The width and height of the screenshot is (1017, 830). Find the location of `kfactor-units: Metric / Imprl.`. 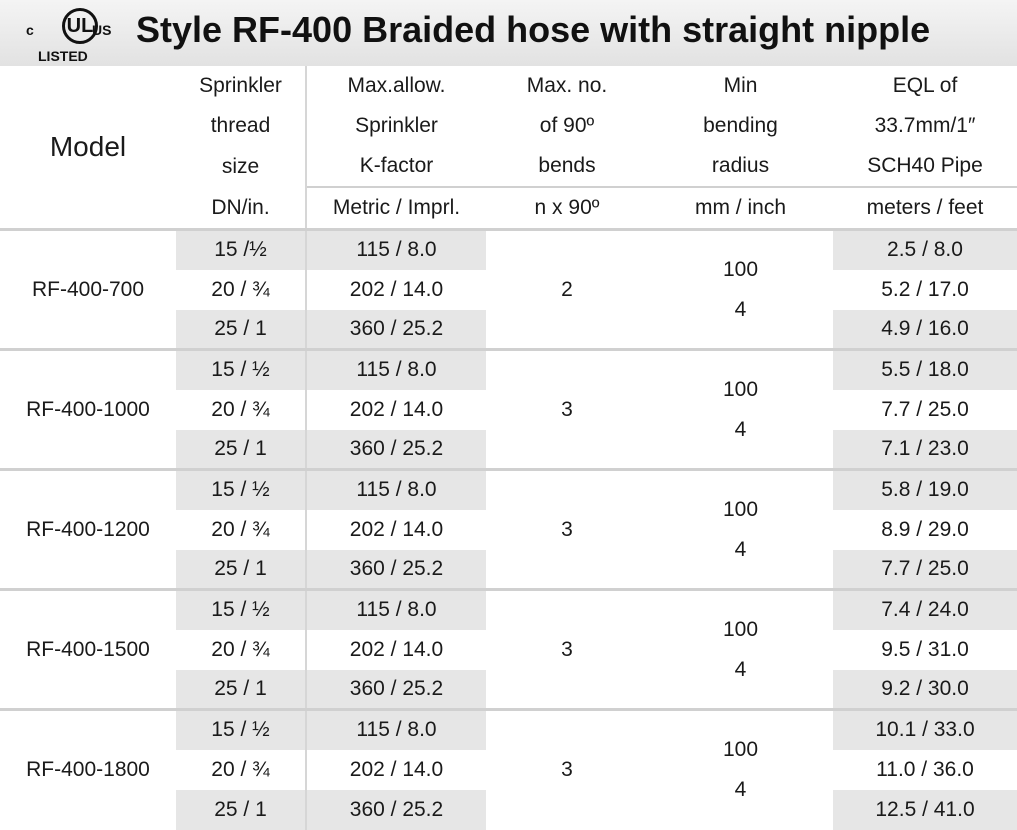

kfactor-units: Metric / Imprl. is located at coordinates (396, 208).